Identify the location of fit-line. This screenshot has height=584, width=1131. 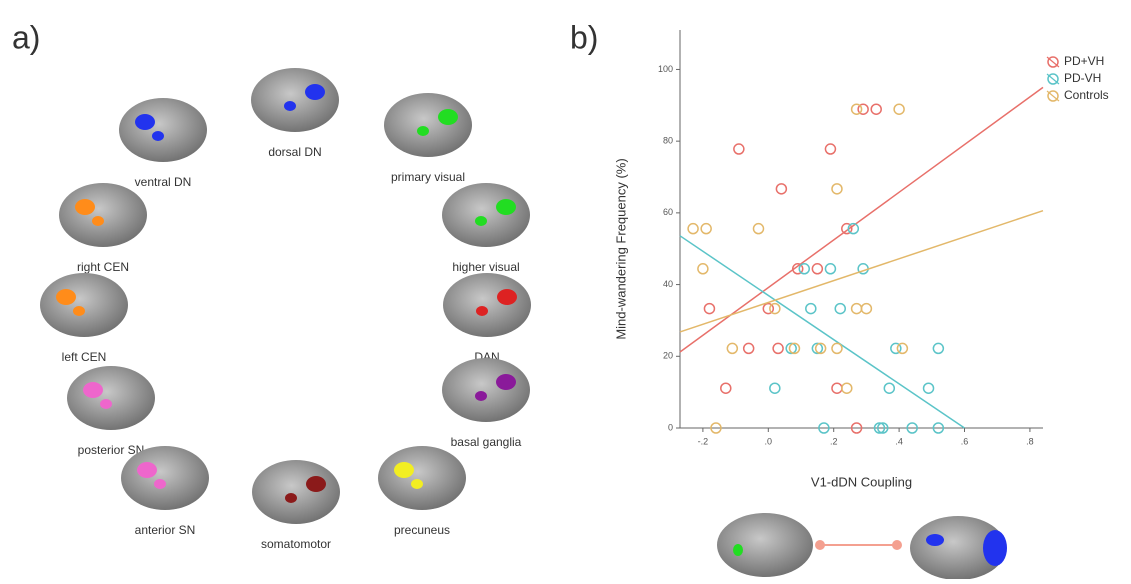
(861, 219).